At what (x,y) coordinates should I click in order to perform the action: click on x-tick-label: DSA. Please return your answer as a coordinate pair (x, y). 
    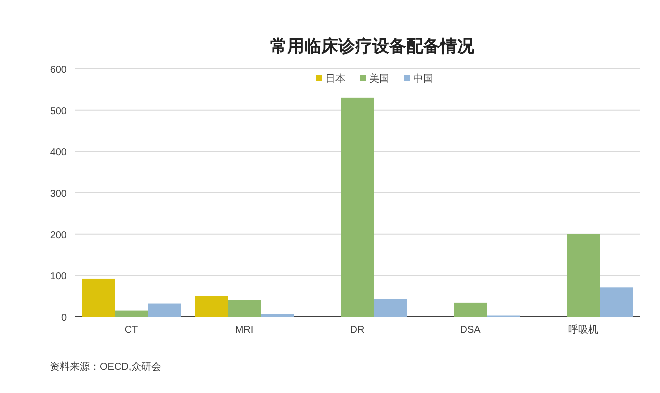
    Looking at the image, I should click on (471, 330).